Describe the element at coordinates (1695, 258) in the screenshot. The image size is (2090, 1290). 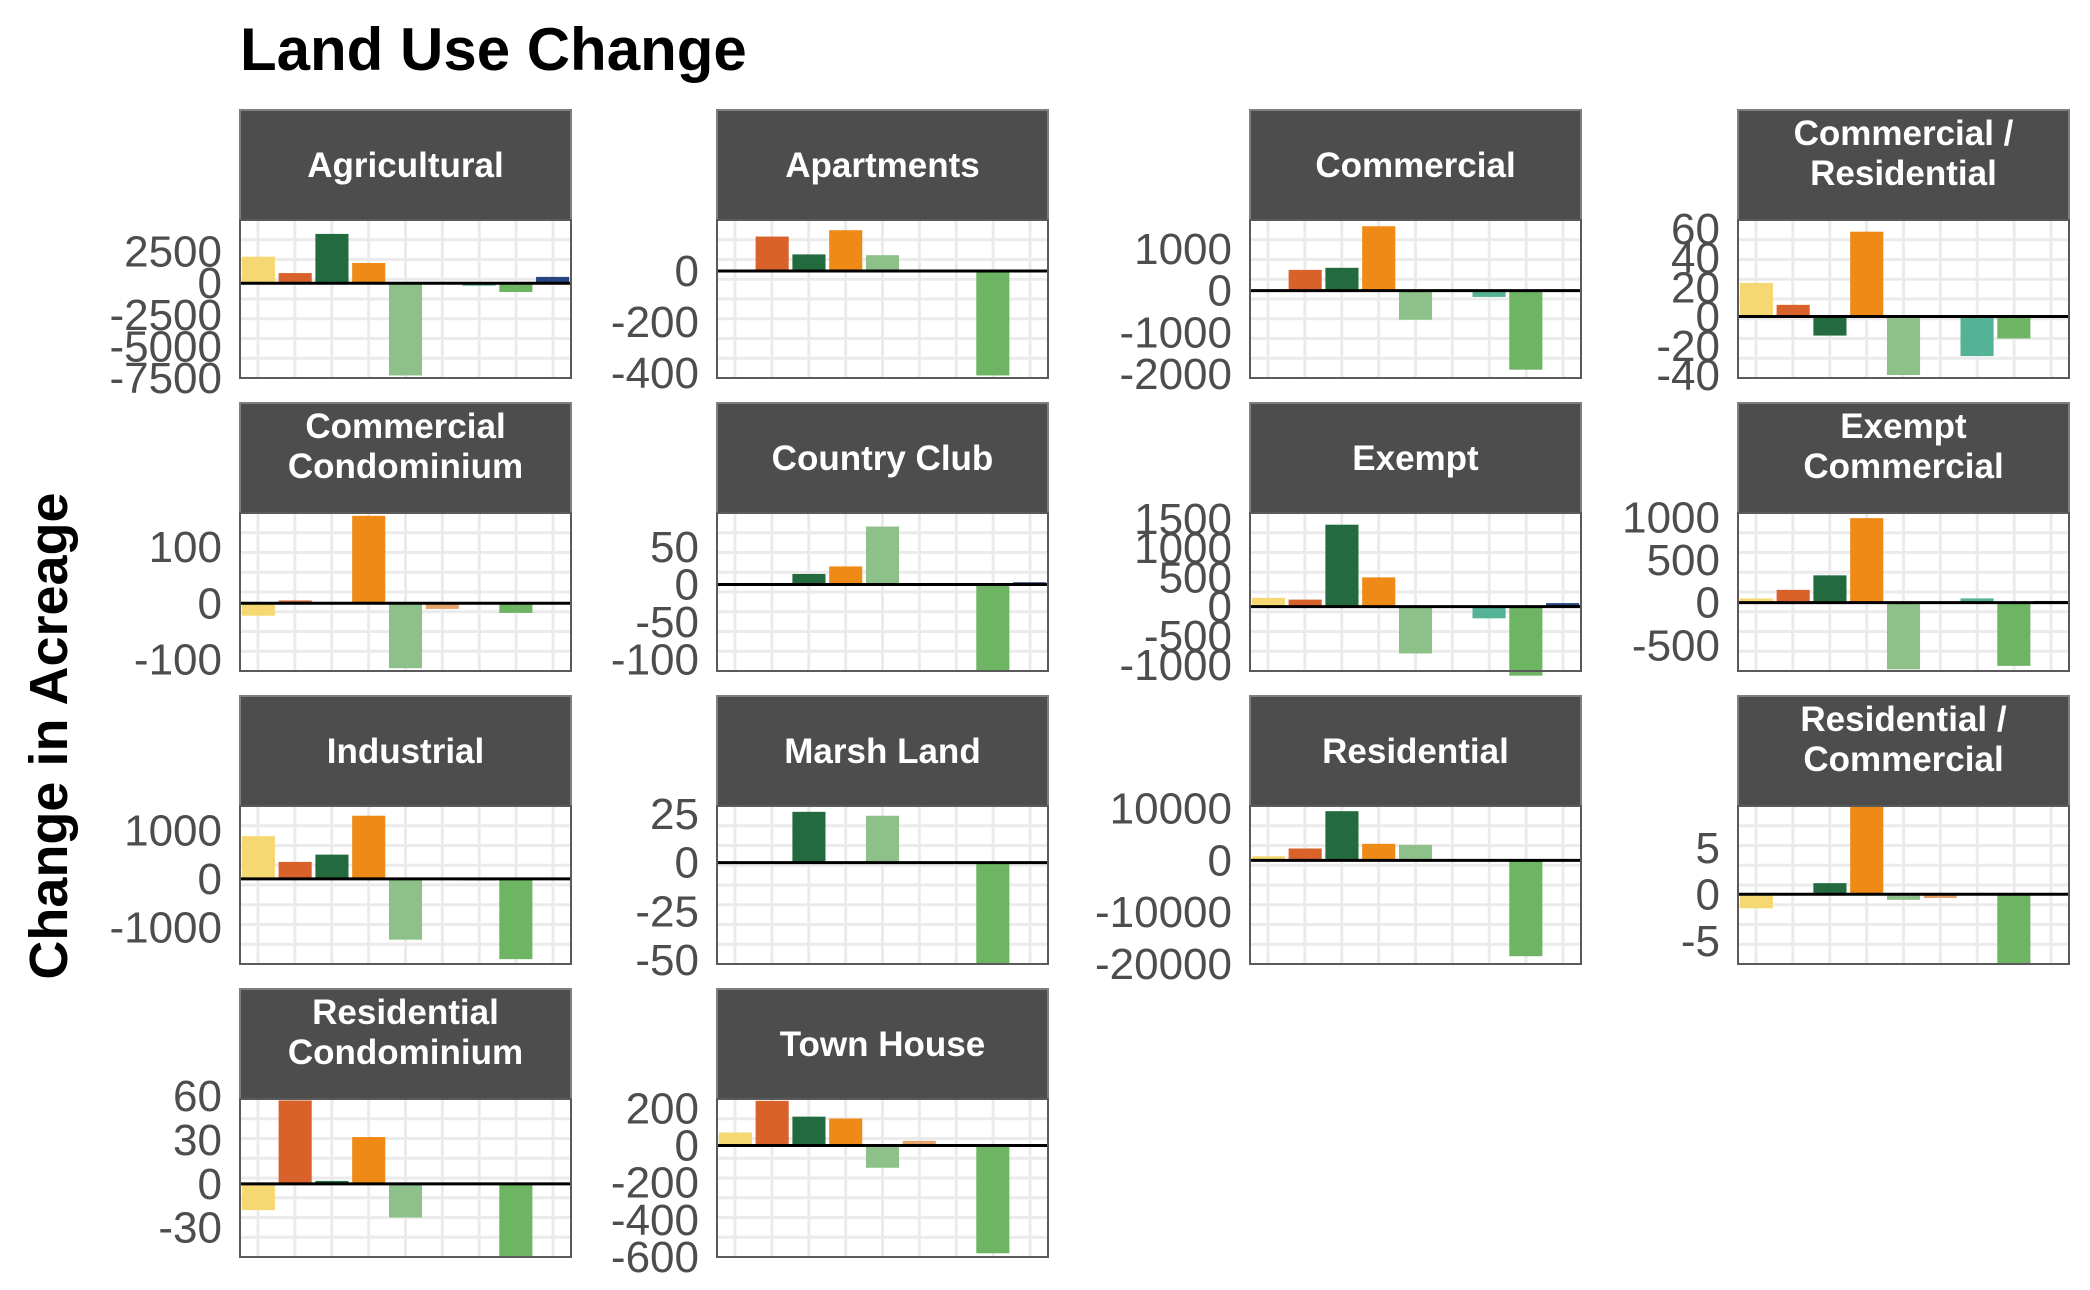
I see `y-tick-label: 40` at that location.